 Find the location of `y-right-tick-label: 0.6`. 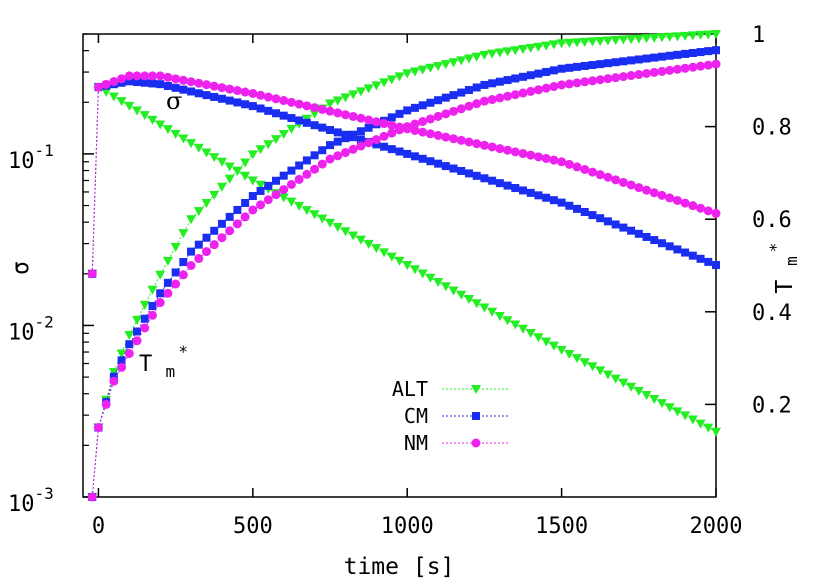

y-right-tick-label: 0.6 is located at coordinates (772, 220).